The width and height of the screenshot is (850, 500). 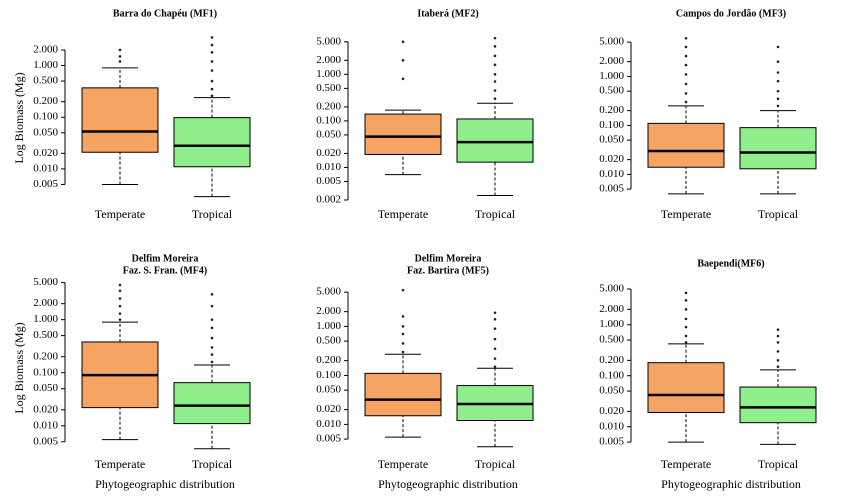 I want to click on chart-title: Baependi(MF6), so click(x=730, y=263).